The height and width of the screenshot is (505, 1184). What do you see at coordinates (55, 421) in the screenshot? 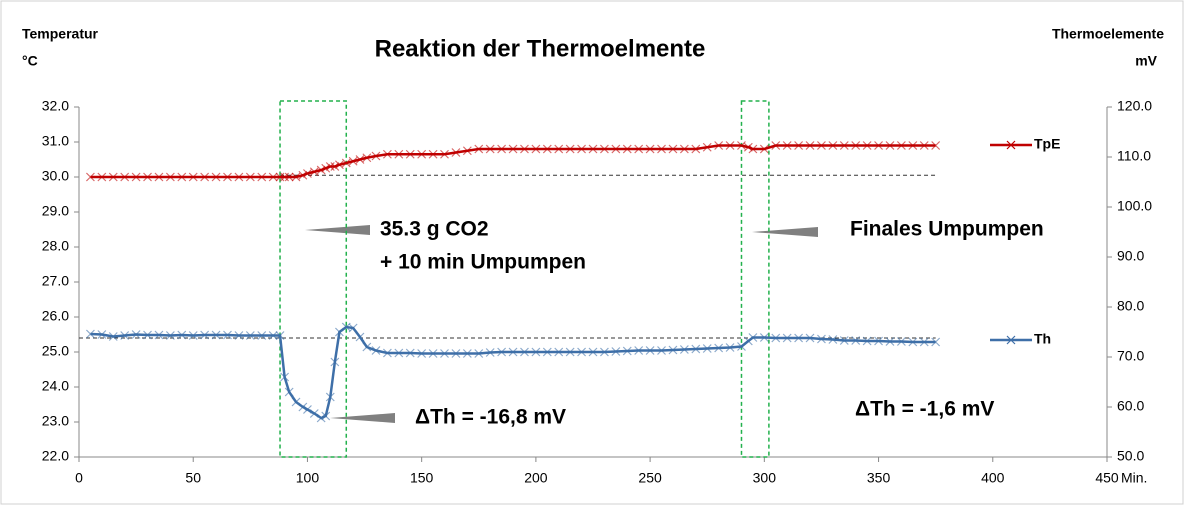
I see `y-tick-label: 23.0` at bounding box center [55, 421].